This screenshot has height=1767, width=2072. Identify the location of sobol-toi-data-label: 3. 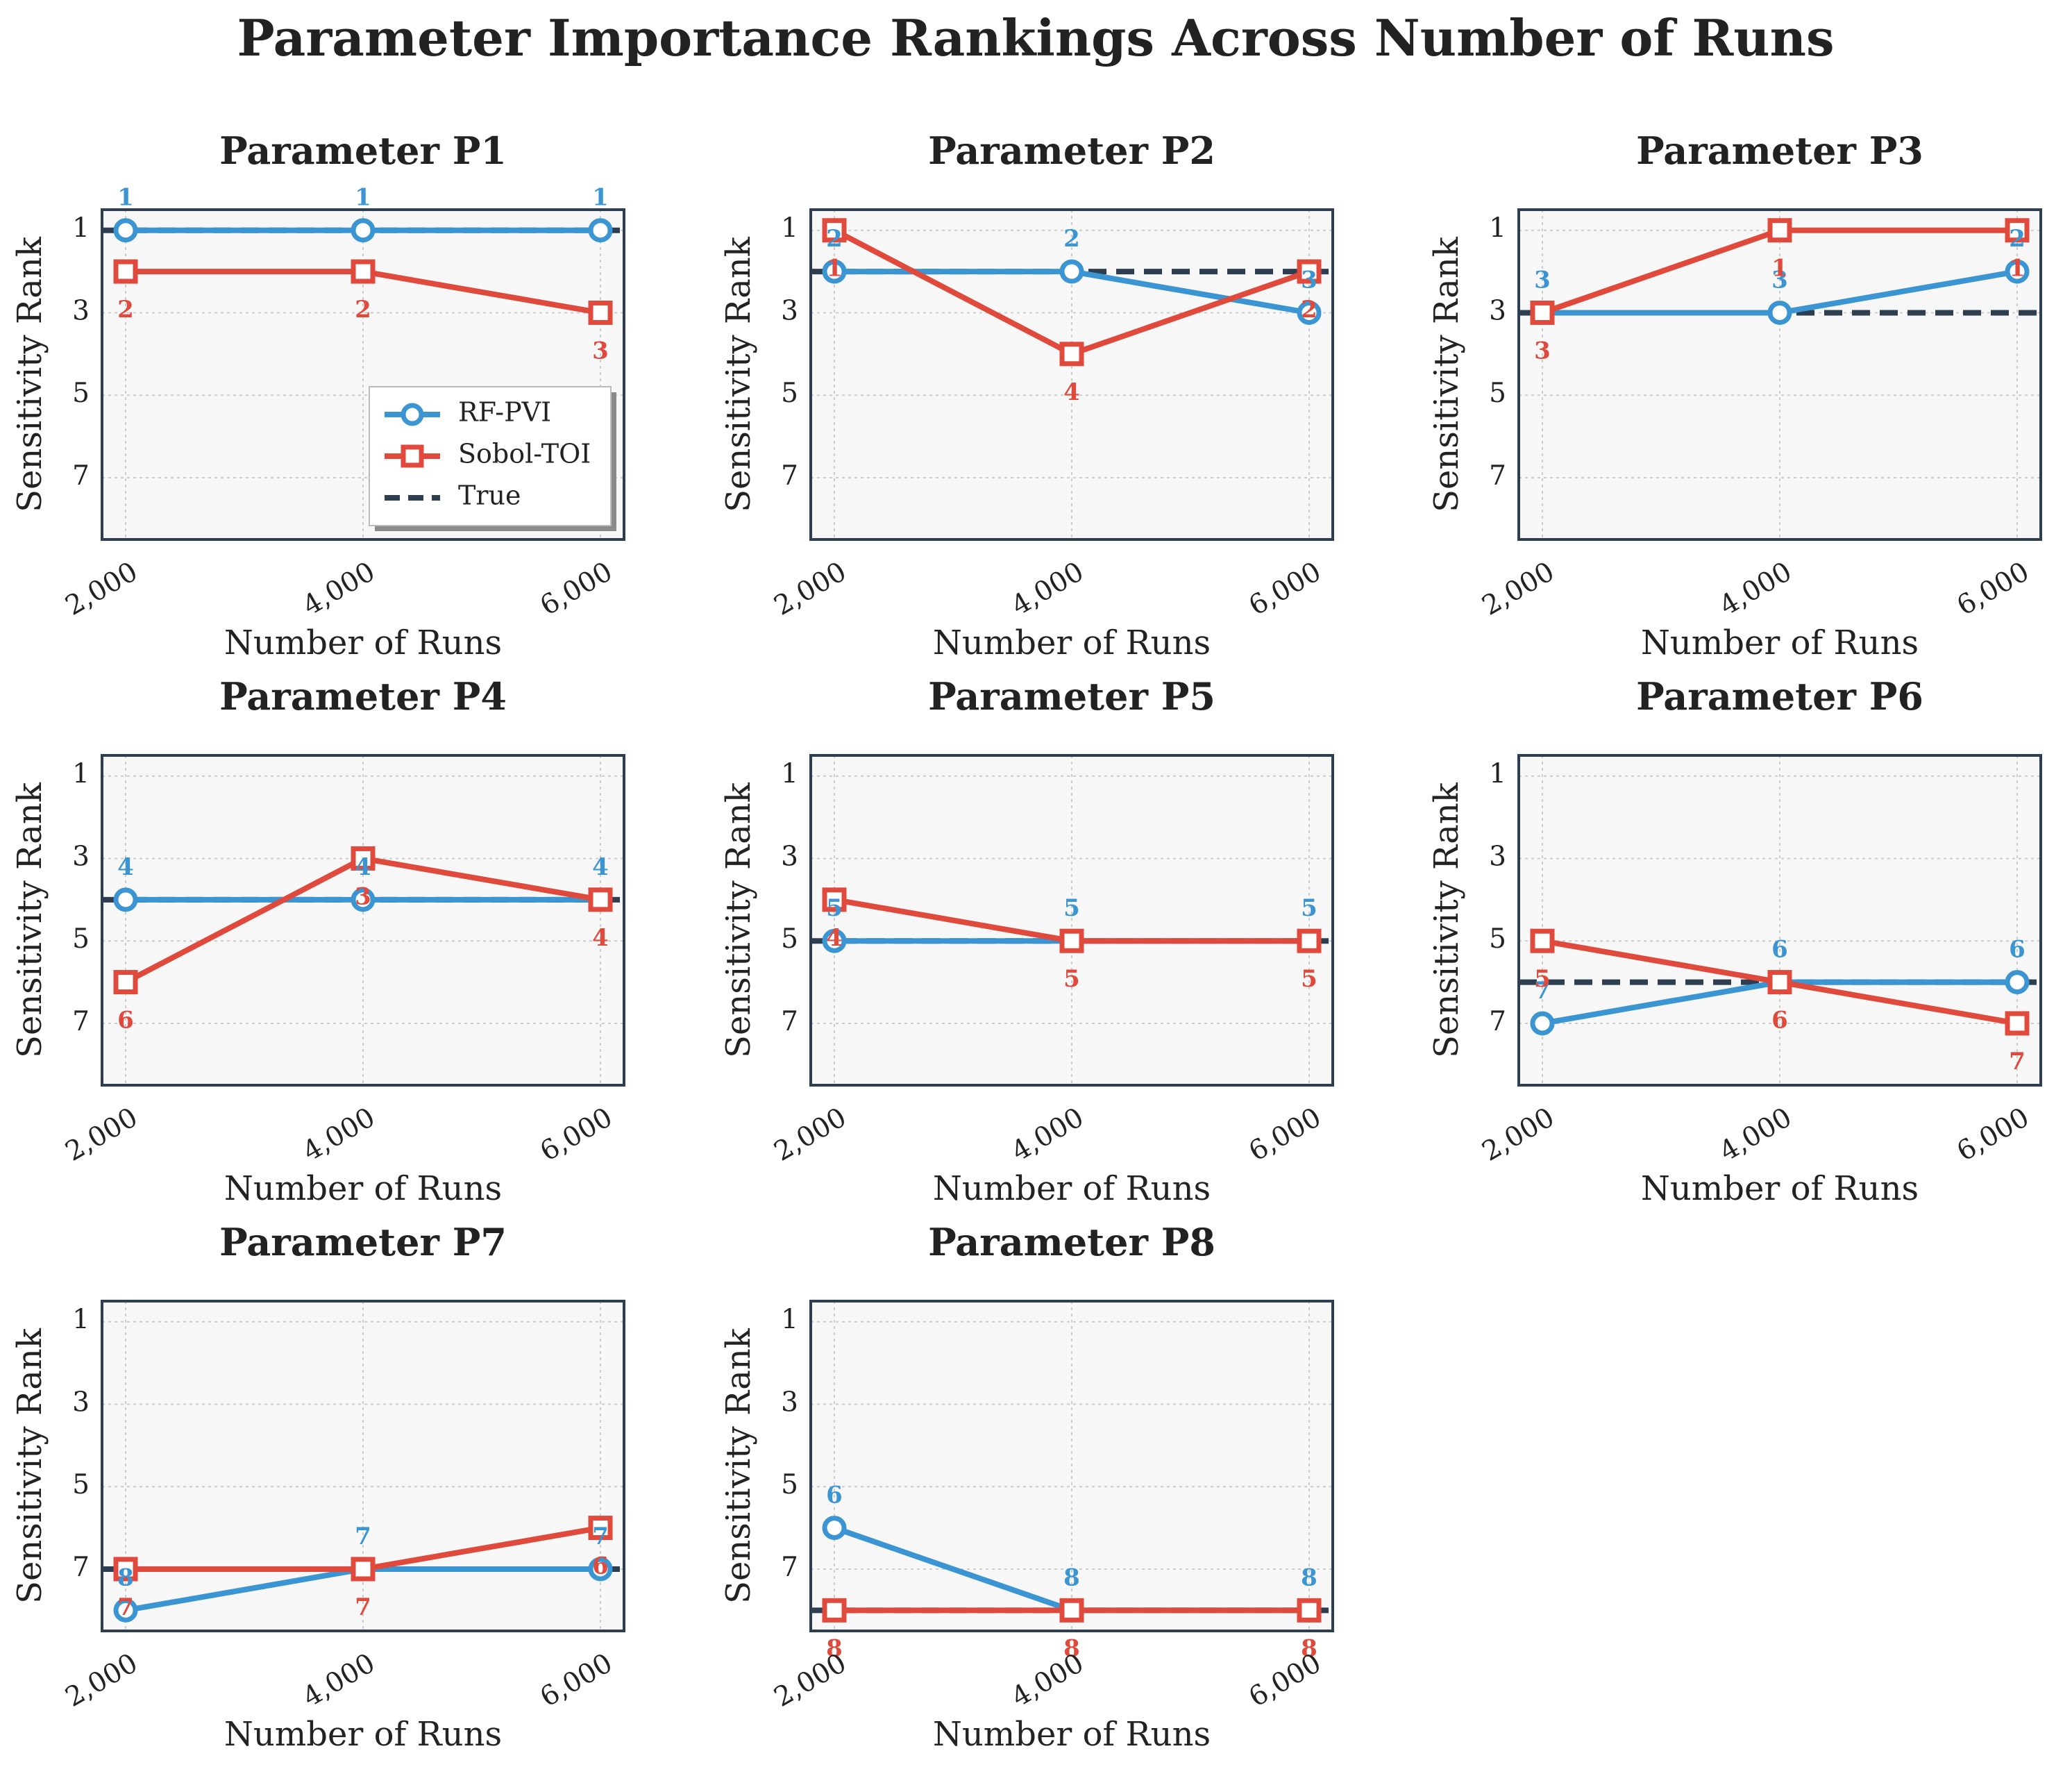
(363, 896).